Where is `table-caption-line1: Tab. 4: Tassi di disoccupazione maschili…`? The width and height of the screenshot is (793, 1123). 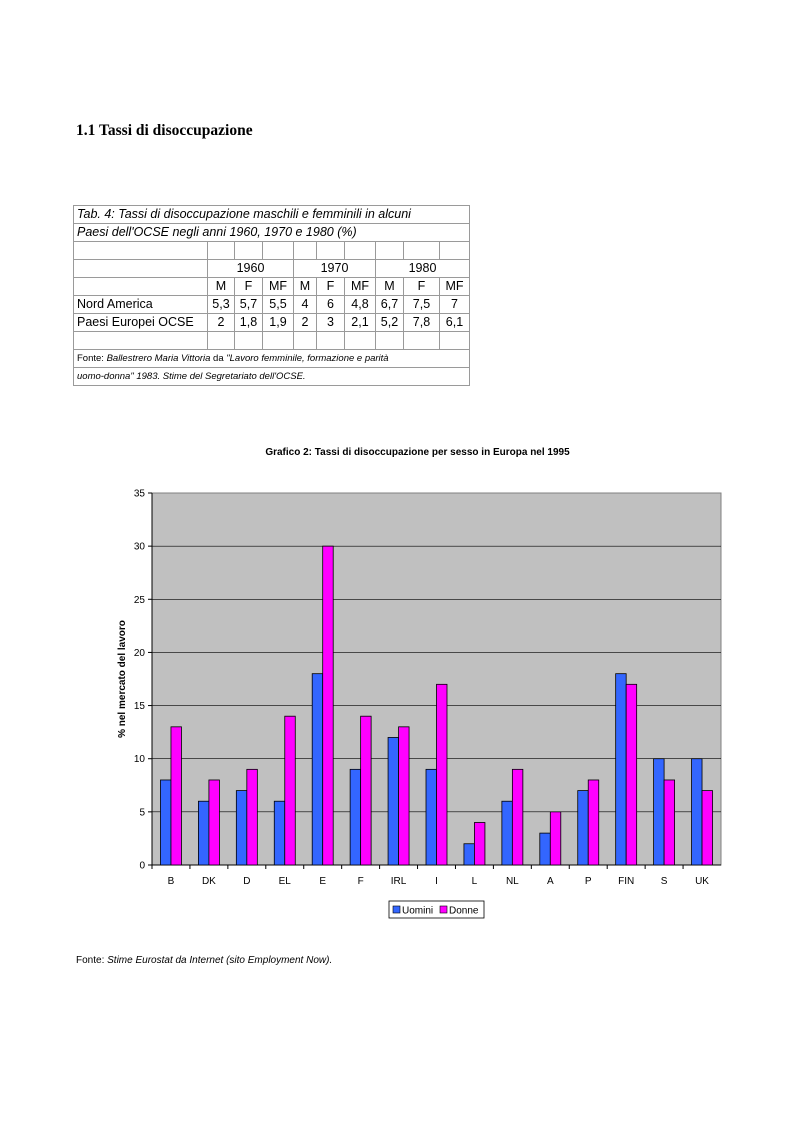 table-caption-line1: Tab. 4: Tassi di disoccupazione maschili… is located at coordinates (271, 214).